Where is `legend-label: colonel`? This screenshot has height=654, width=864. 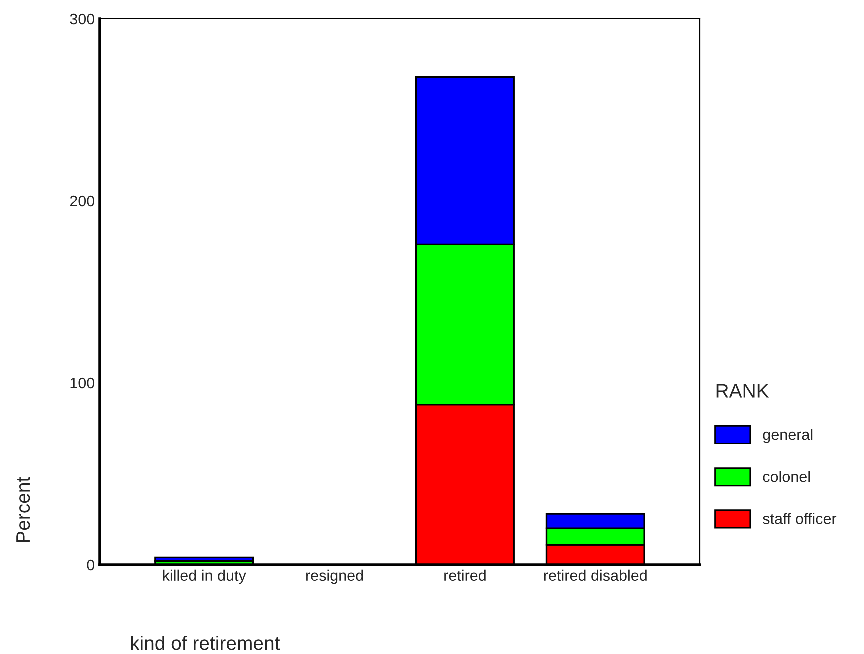
legend-label: colonel is located at coordinates (786, 476).